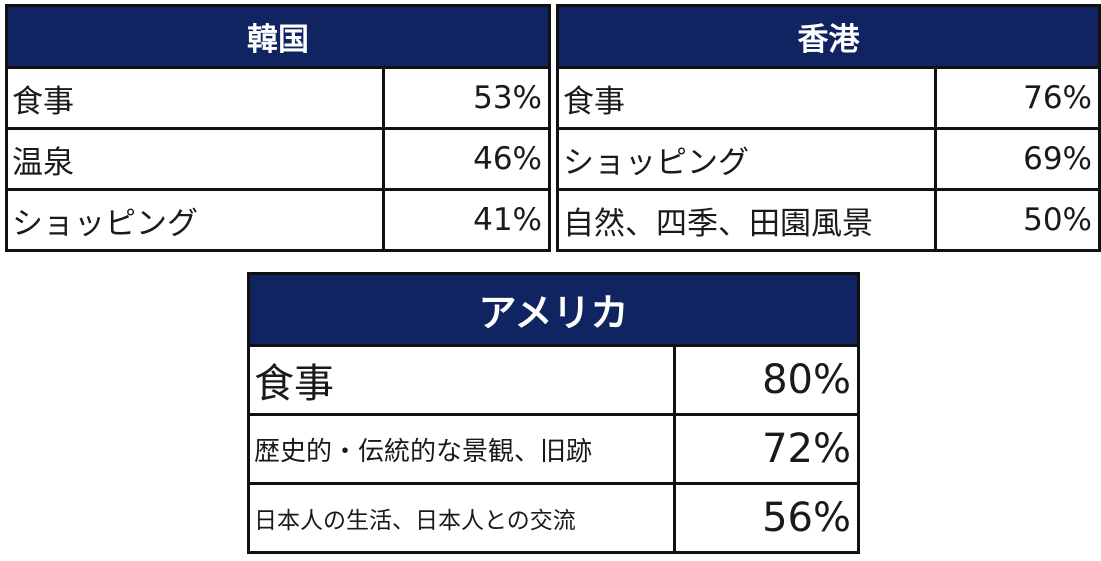  What do you see at coordinates (466, 220) in the screenshot?
I see `row-value: 41%` at bounding box center [466, 220].